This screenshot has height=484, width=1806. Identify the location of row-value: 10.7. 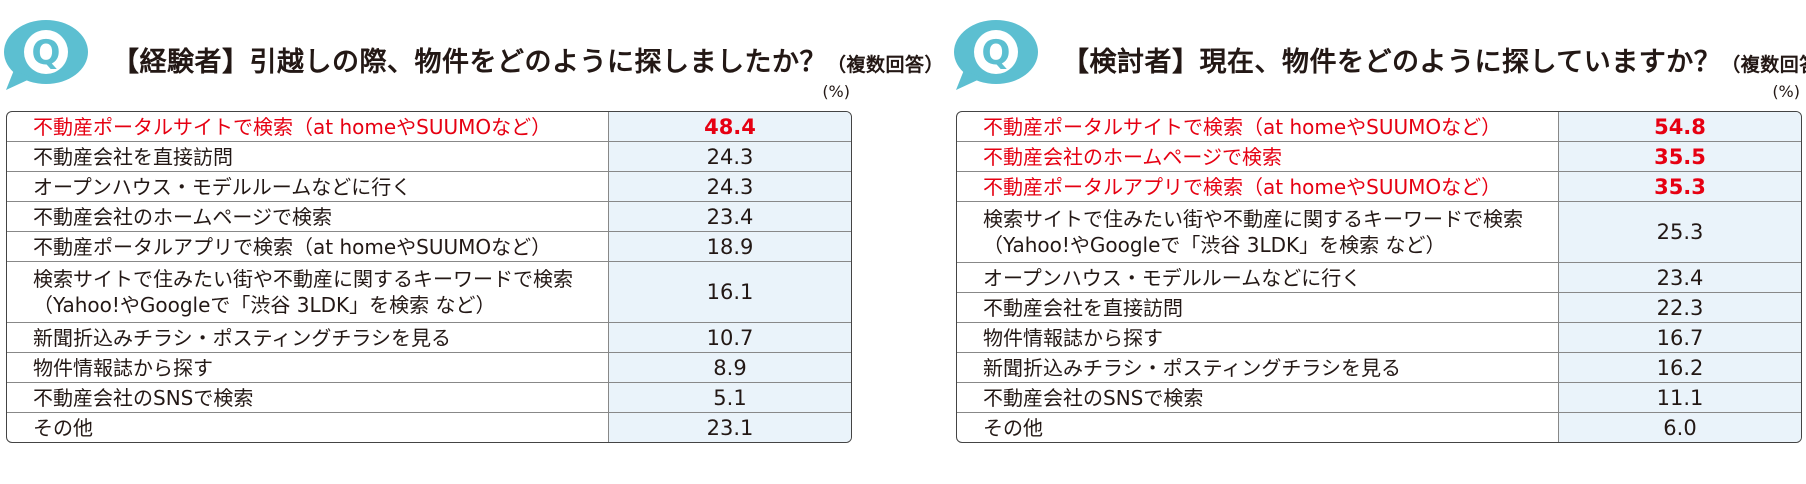
(730, 337).